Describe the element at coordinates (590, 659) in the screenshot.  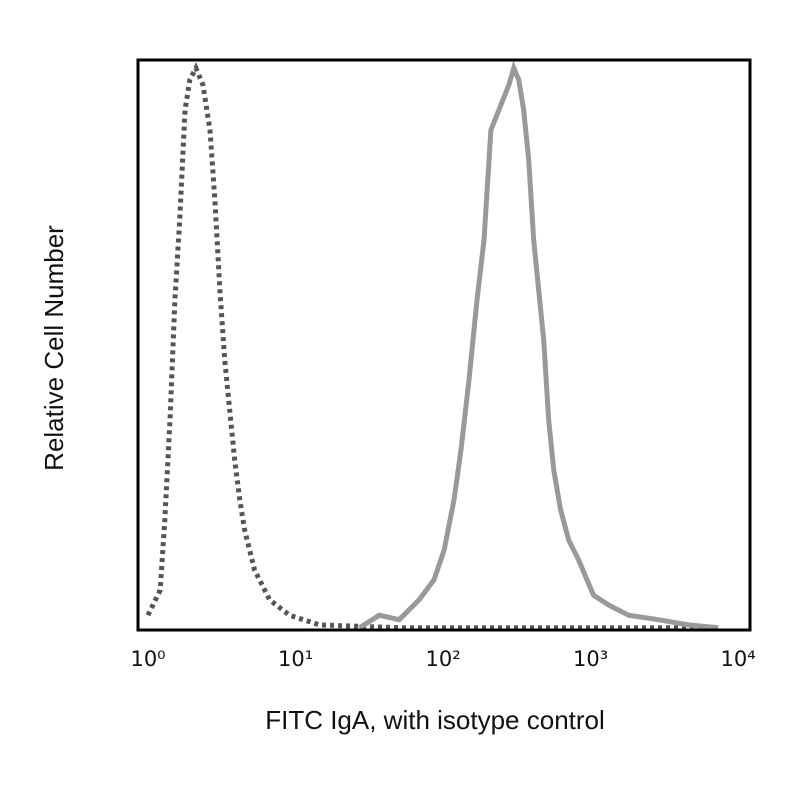
I see `x-tick-label: 10³` at that location.